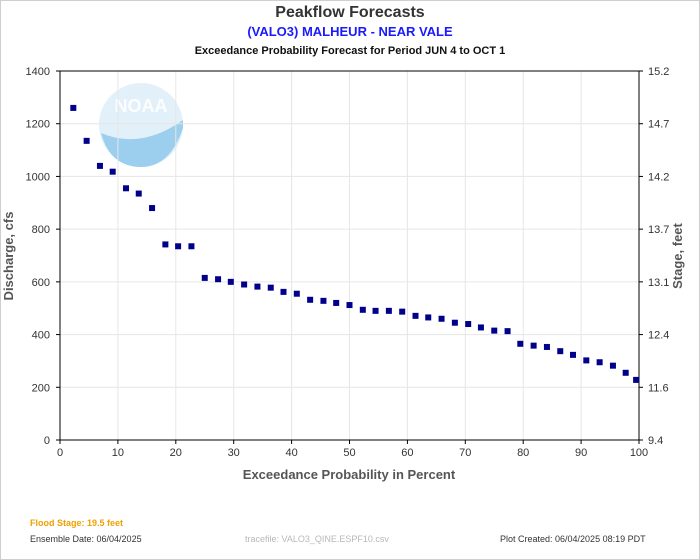  I want to click on x-tick-label: 10, so click(118, 453).